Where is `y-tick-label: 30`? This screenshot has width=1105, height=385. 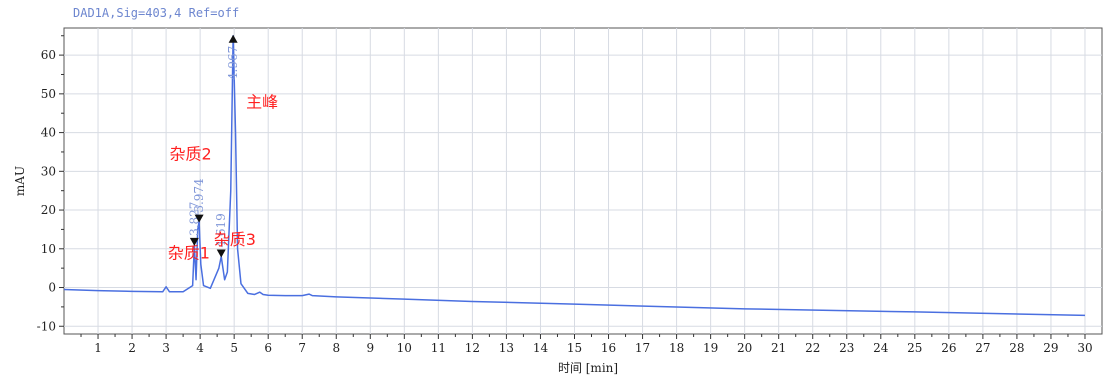
y-tick-label: 30 is located at coordinates (48, 171).